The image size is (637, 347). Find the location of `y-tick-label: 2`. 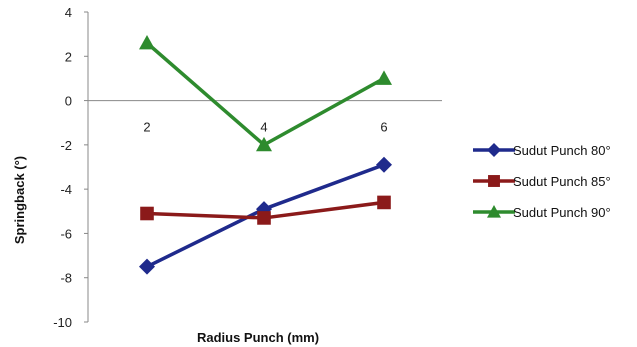

y-tick-label: 2 is located at coordinates (68, 56).